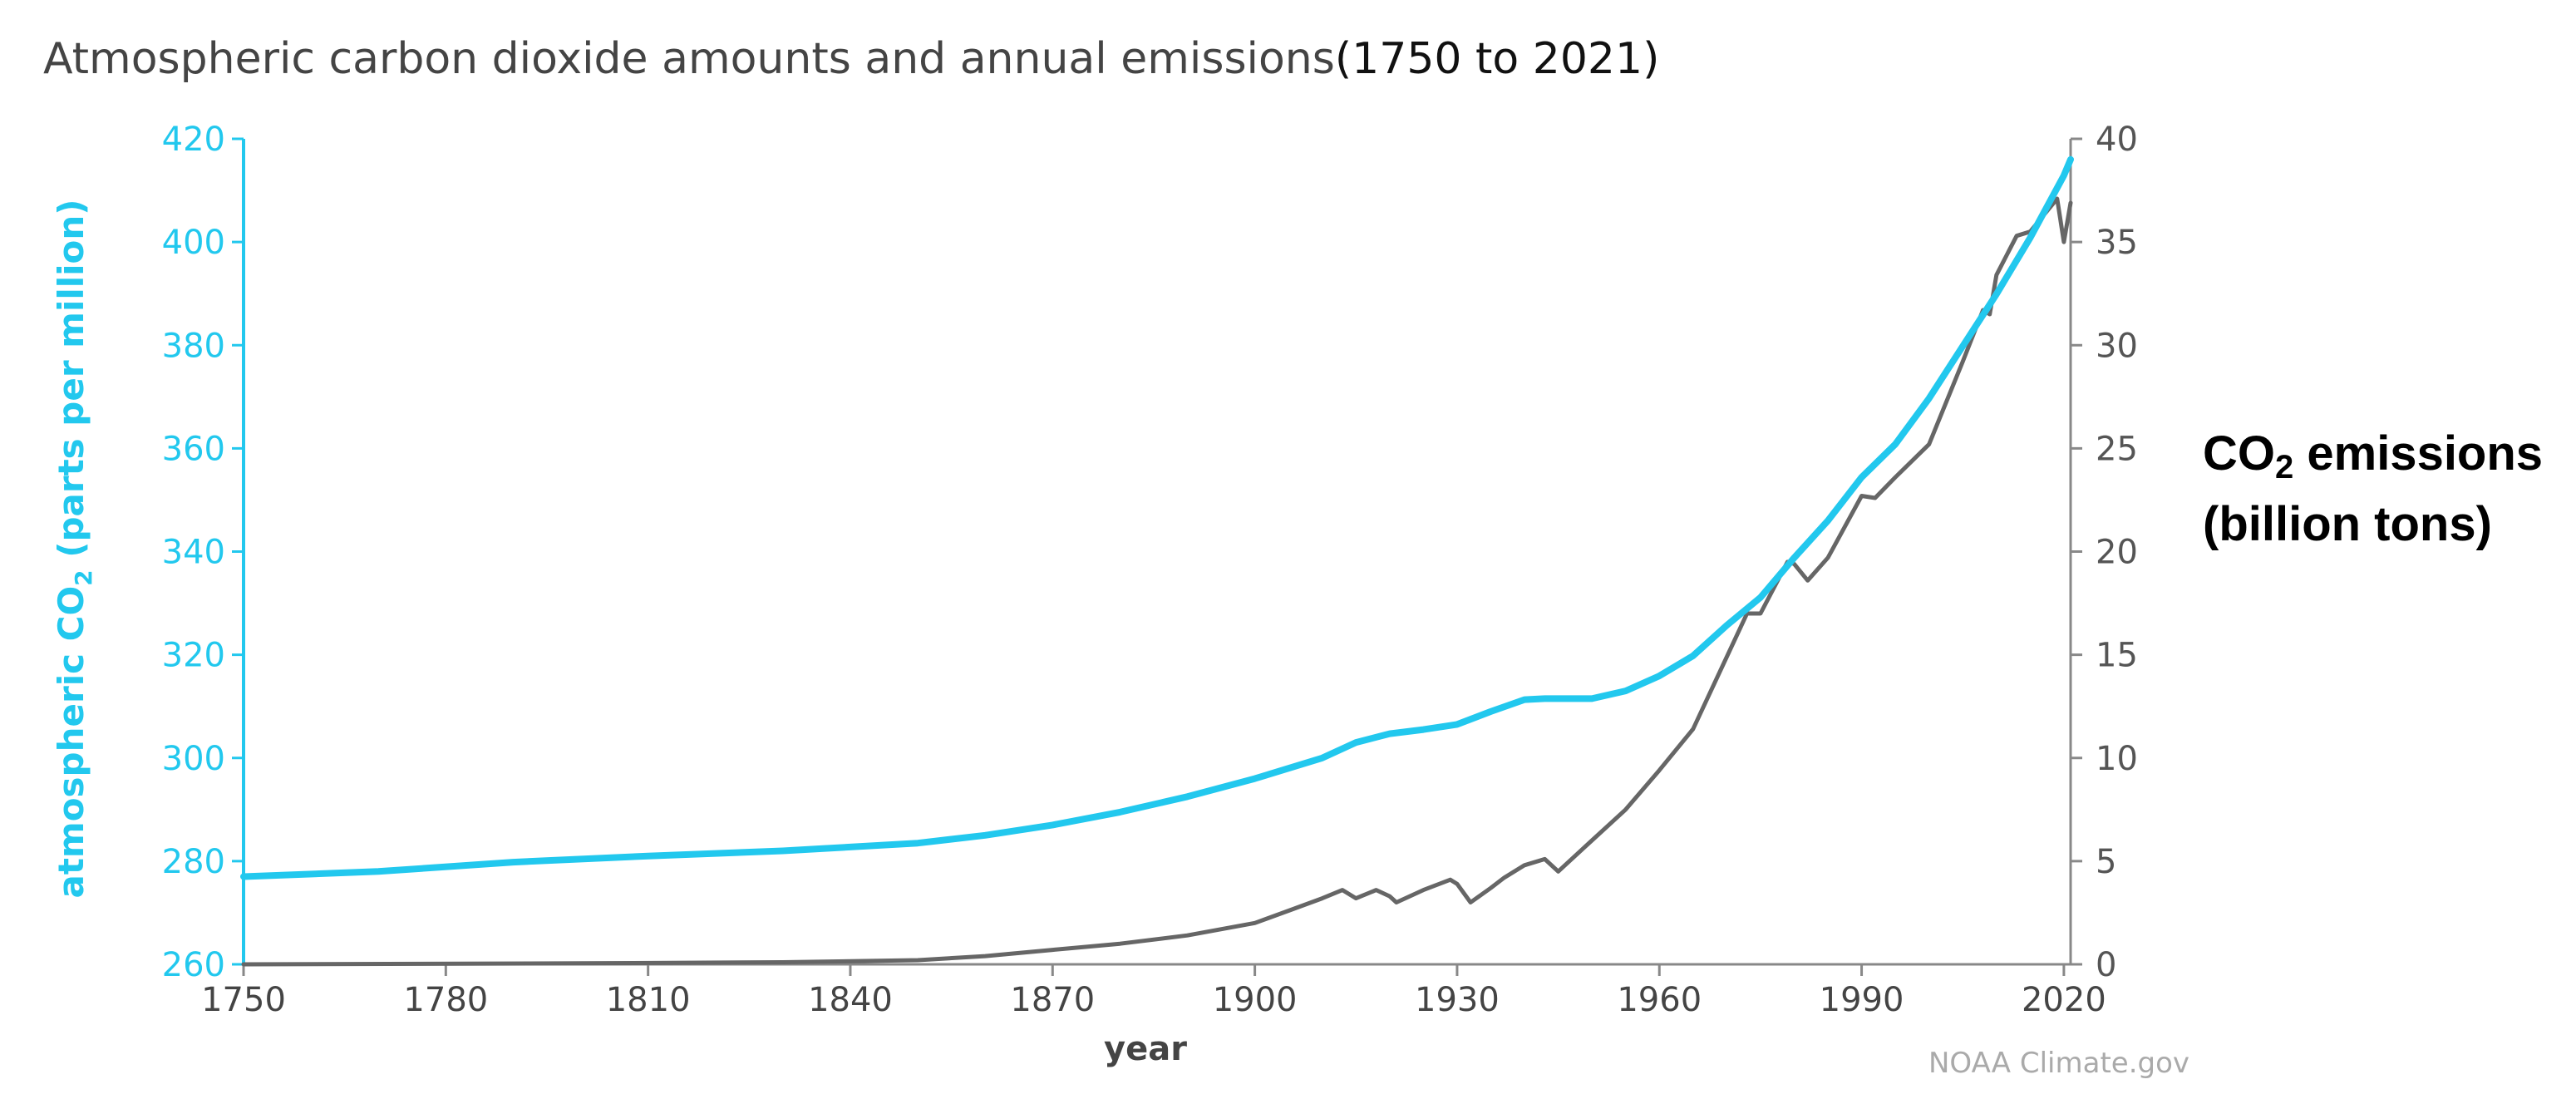  Describe the element at coordinates (193, 553) in the screenshot. I see `left-tick-label: 340` at that location.